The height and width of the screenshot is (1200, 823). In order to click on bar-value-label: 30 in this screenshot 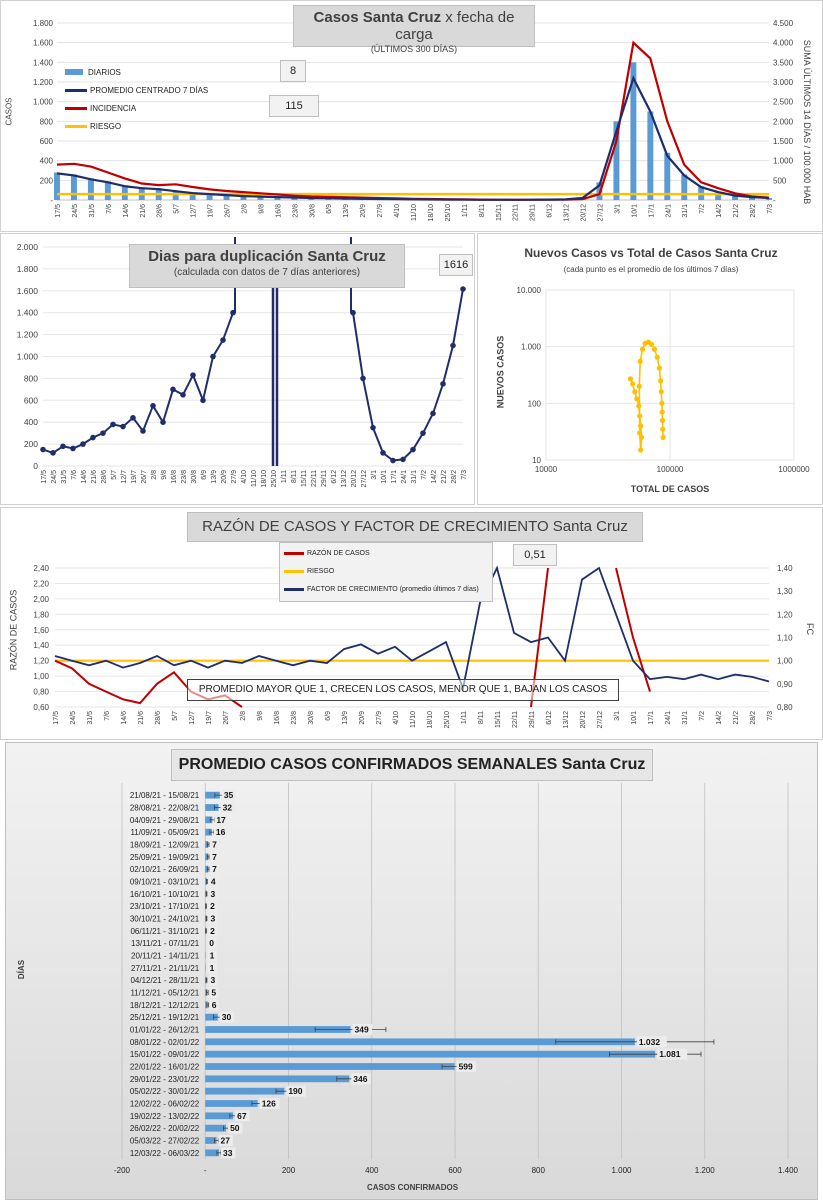, I will do `click(227, 1017)`.